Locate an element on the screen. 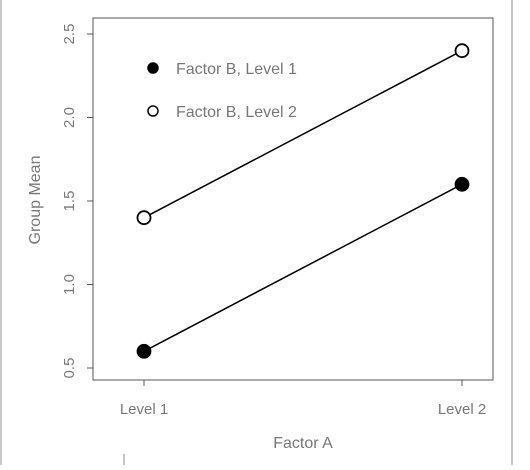 The height and width of the screenshot is (470, 530). y-tick-label: 0.5 is located at coordinates (69, 368).